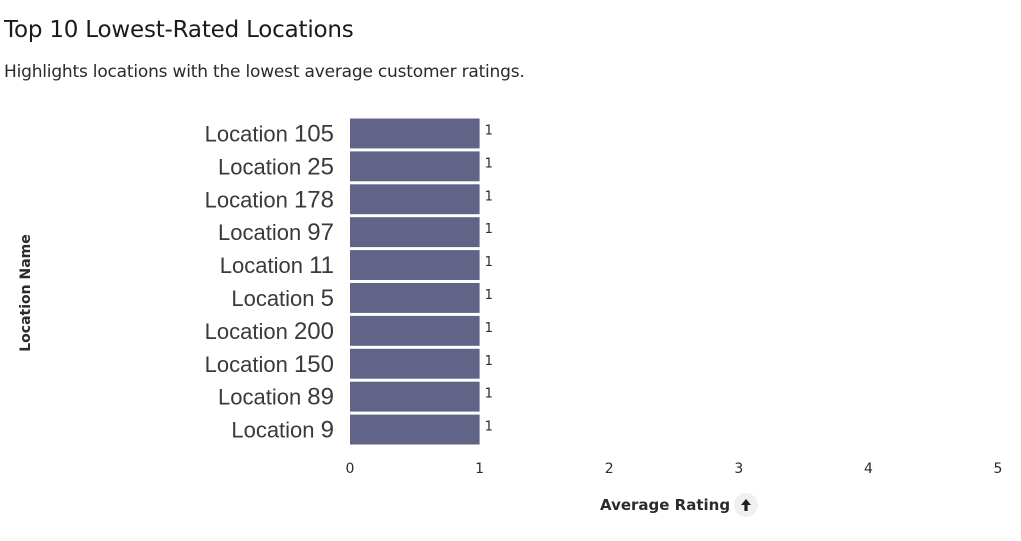 This screenshot has width=1021, height=541. What do you see at coordinates (276, 232) in the screenshot?
I see `category-label: Location 97` at bounding box center [276, 232].